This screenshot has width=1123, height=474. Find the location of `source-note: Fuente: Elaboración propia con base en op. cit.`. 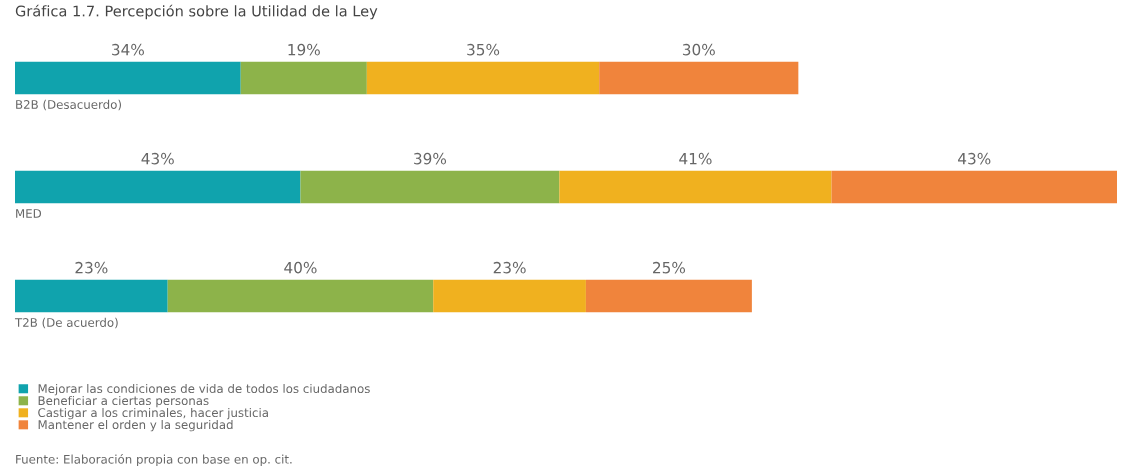

source-note: Fuente: Elaboración propia con base en op. cit. is located at coordinates (154, 460).